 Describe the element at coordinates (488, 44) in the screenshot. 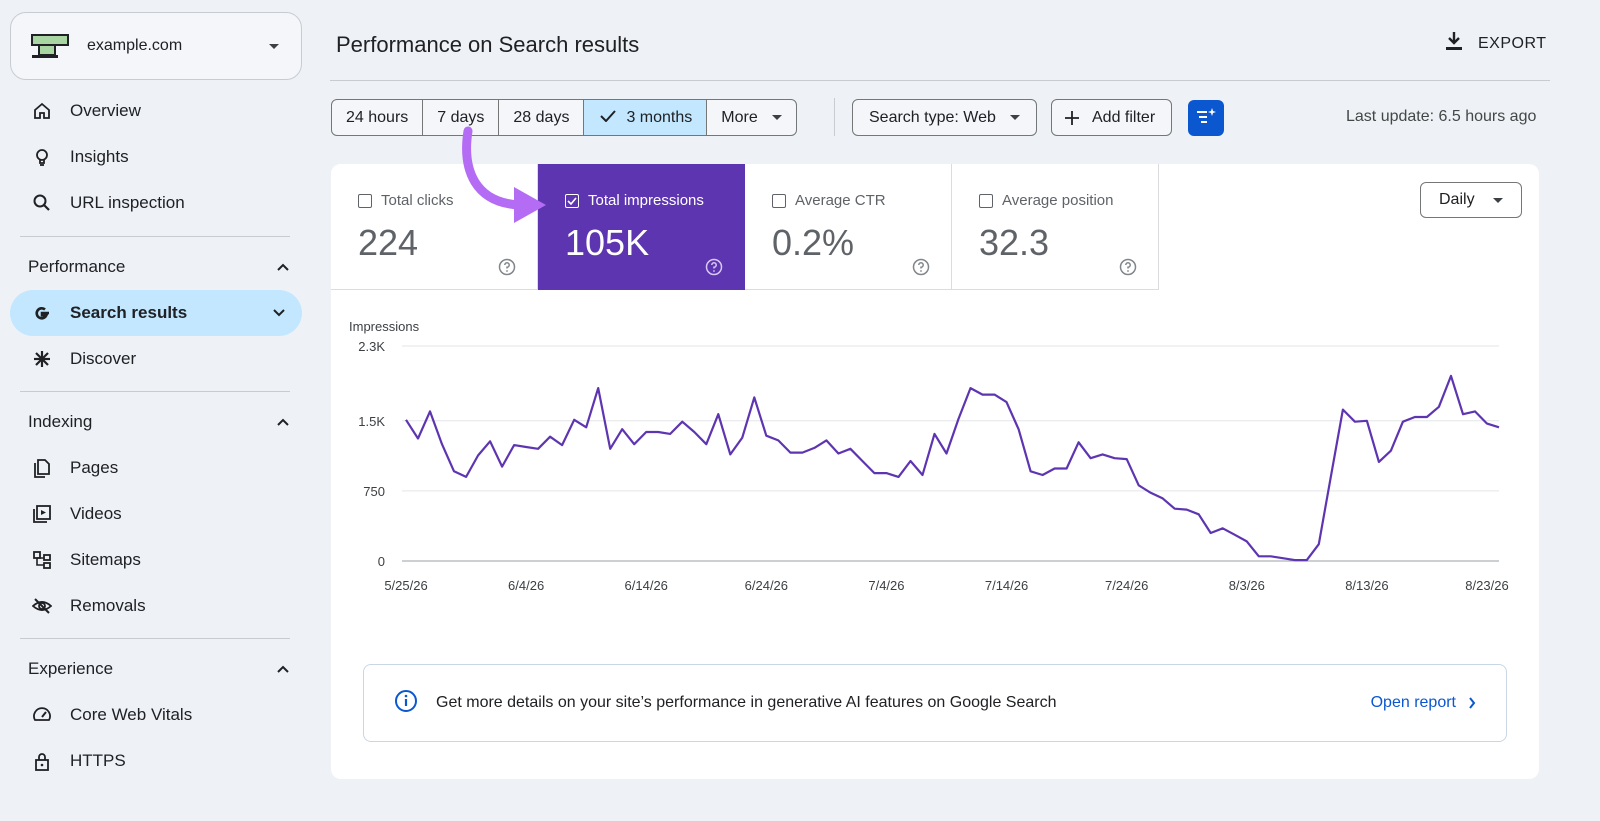

I see `page-title: Performance on Search results` at that location.